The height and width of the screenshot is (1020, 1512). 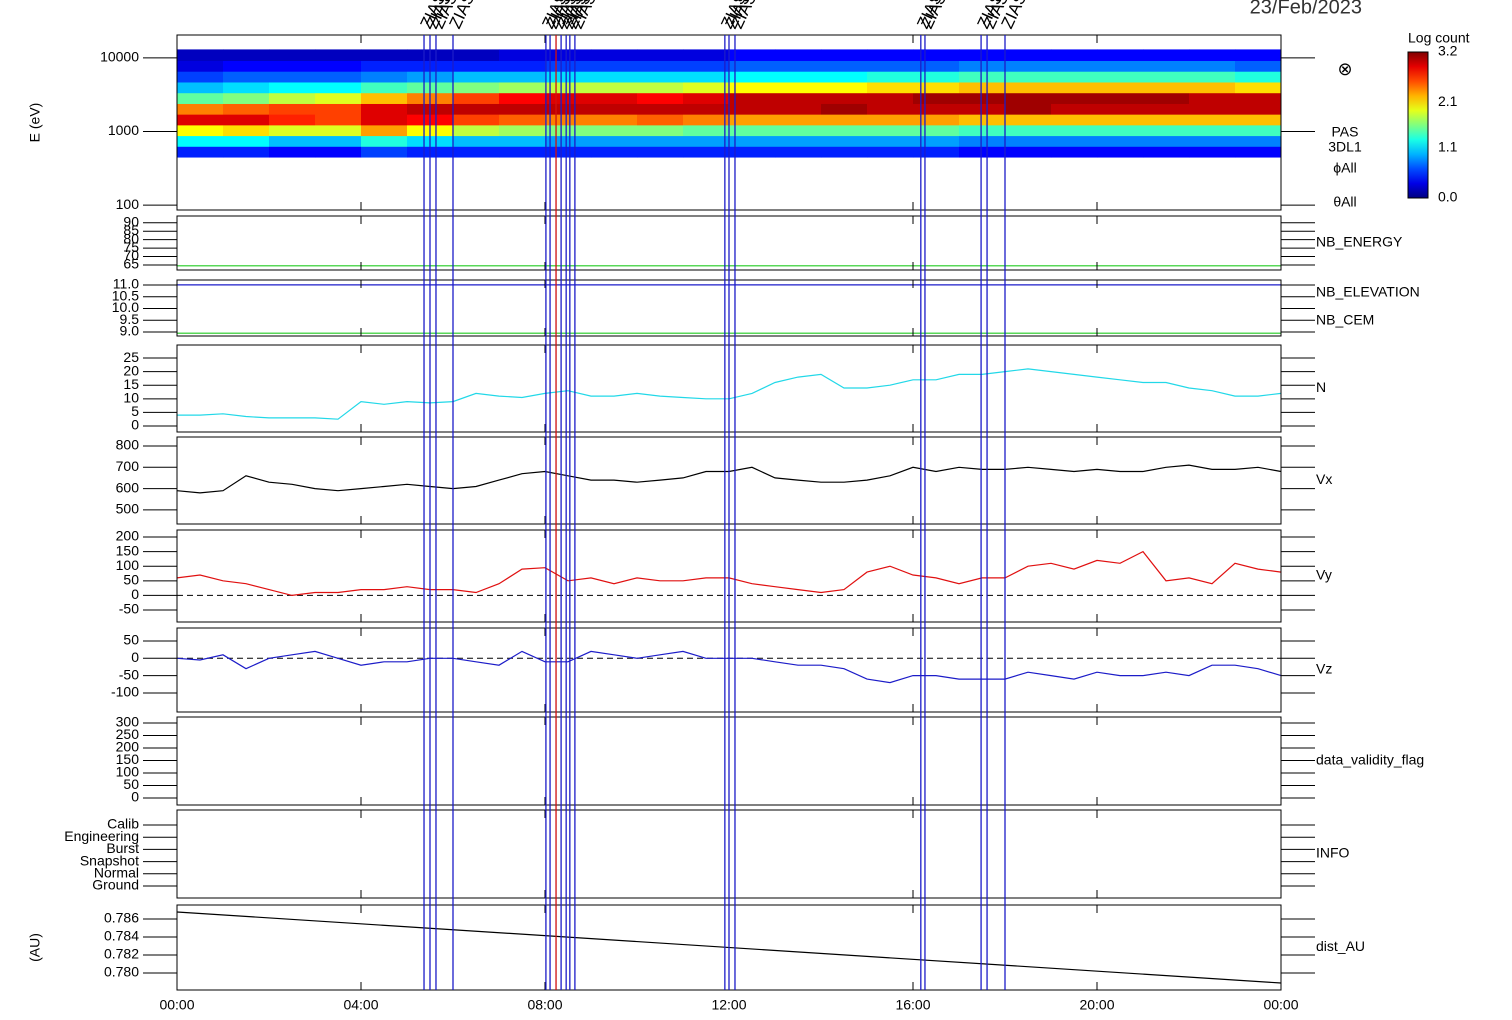 I want to click on y-tick-label: 0.784, so click(x=121, y=936).